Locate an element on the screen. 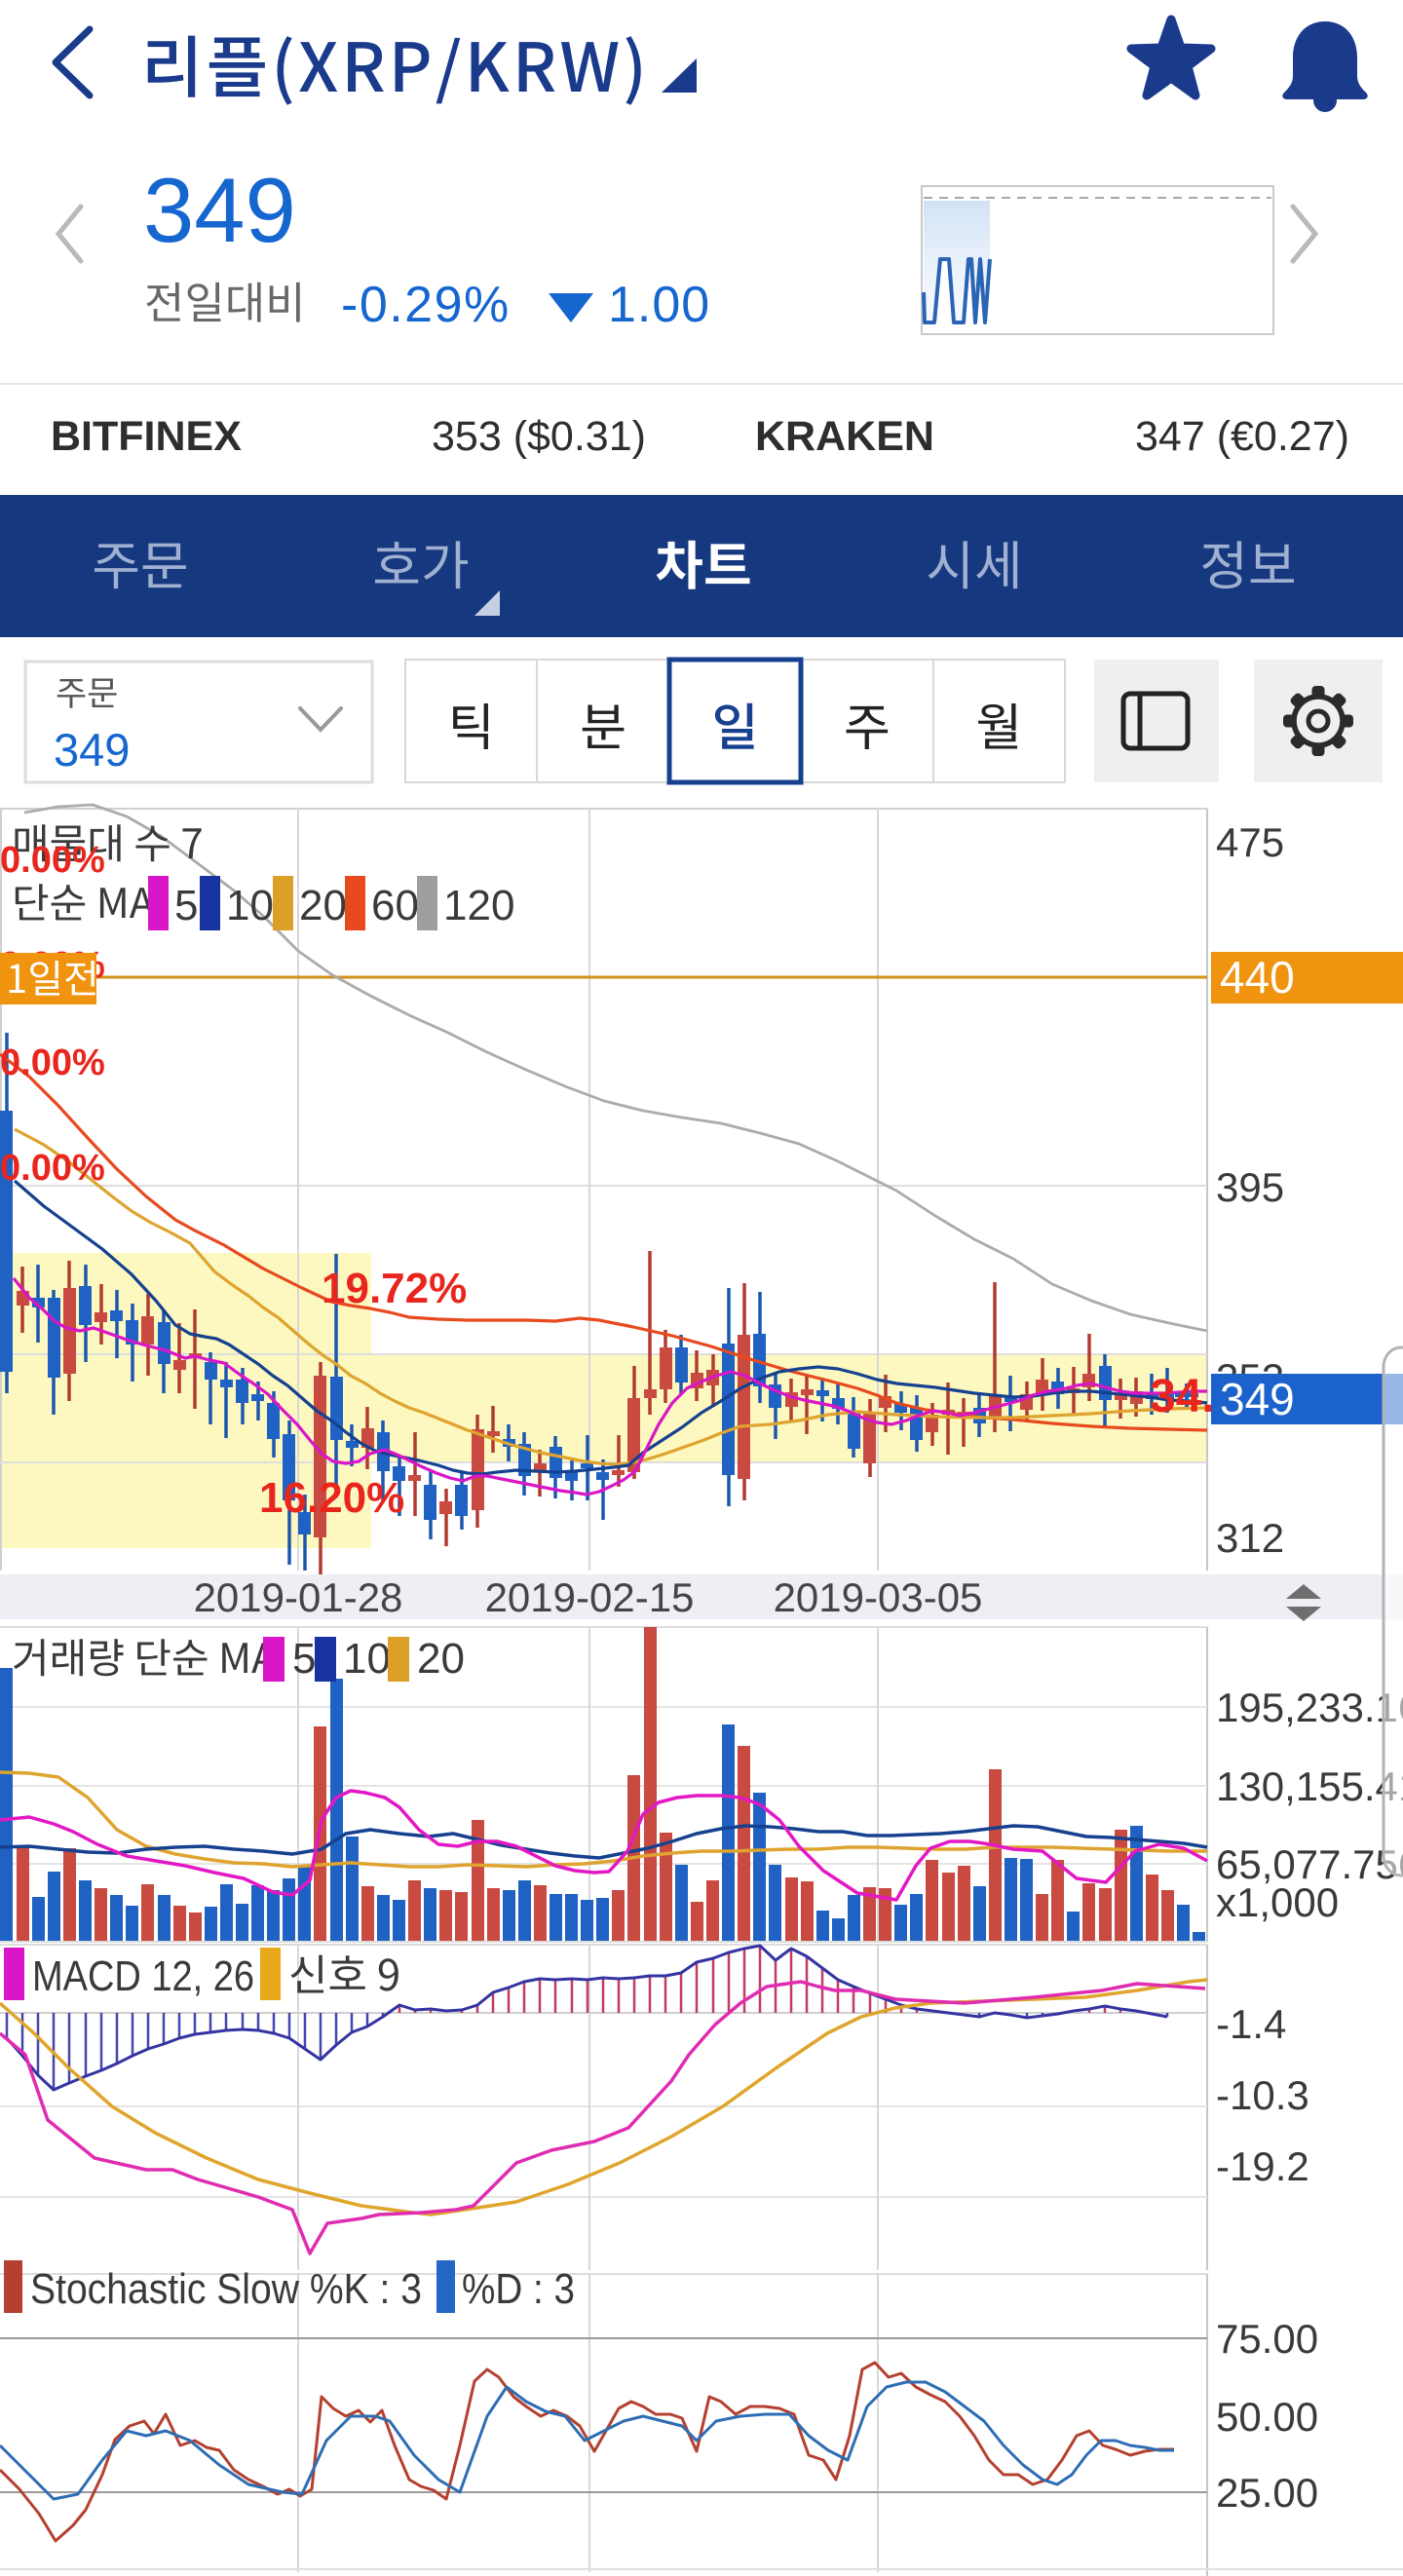 Image resolution: width=1403 pixels, height=2576 pixels. svg-text: 395 is located at coordinates (1250, 1187).